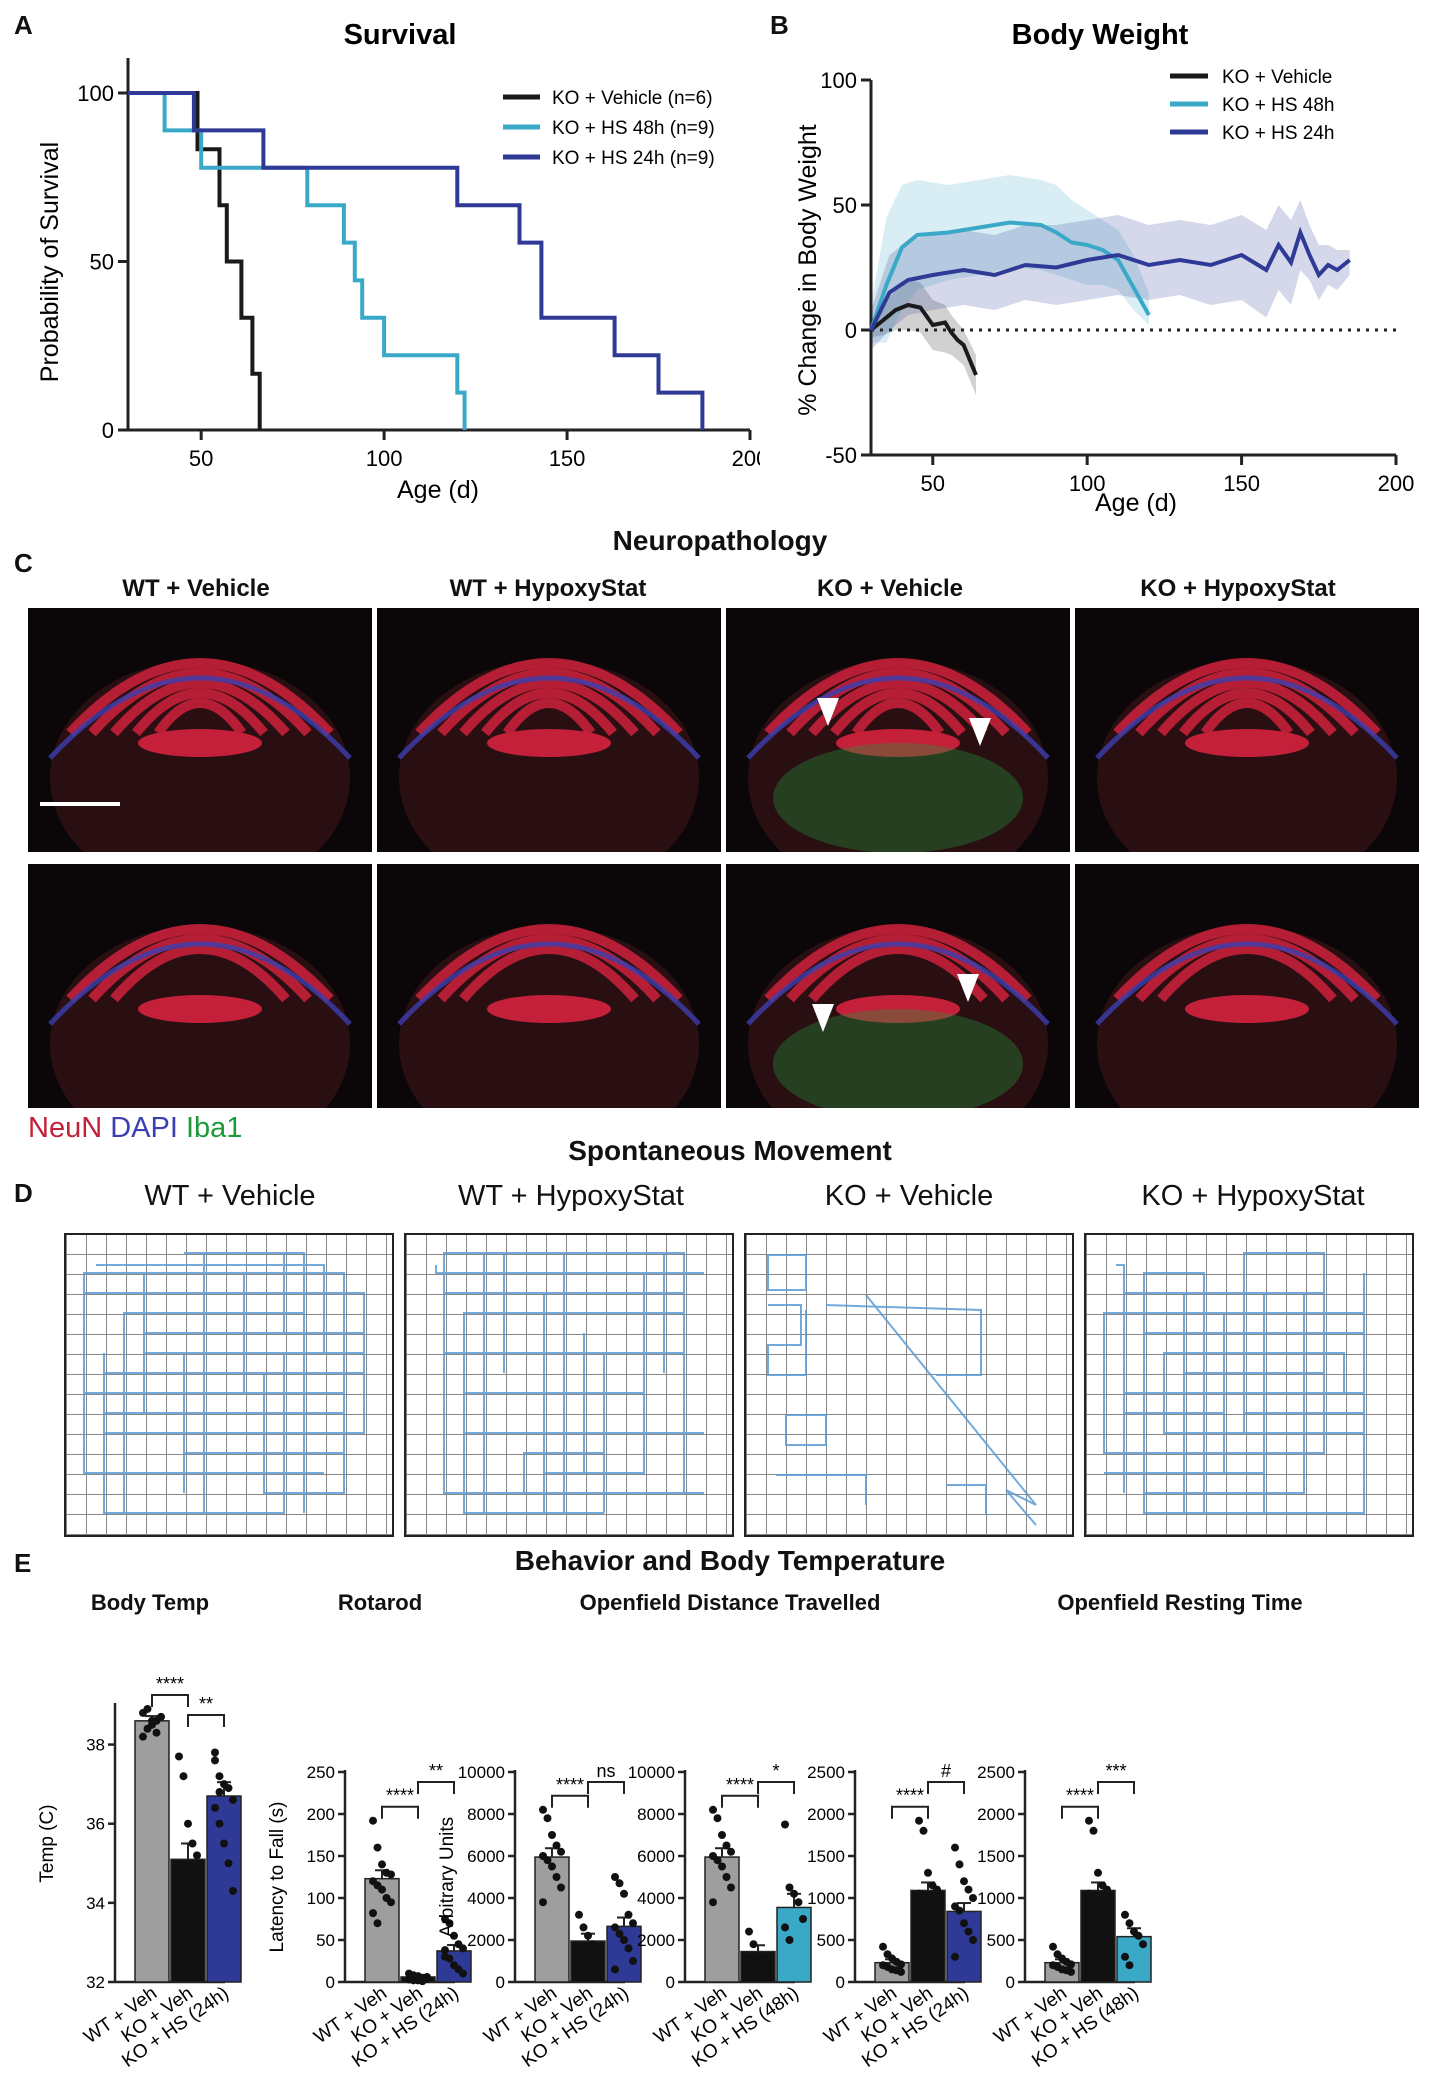 The width and height of the screenshot is (1439, 2100). Describe the element at coordinates (150, 1602) in the screenshot. I see `subtitle-body-temp: Body Temp` at that location.